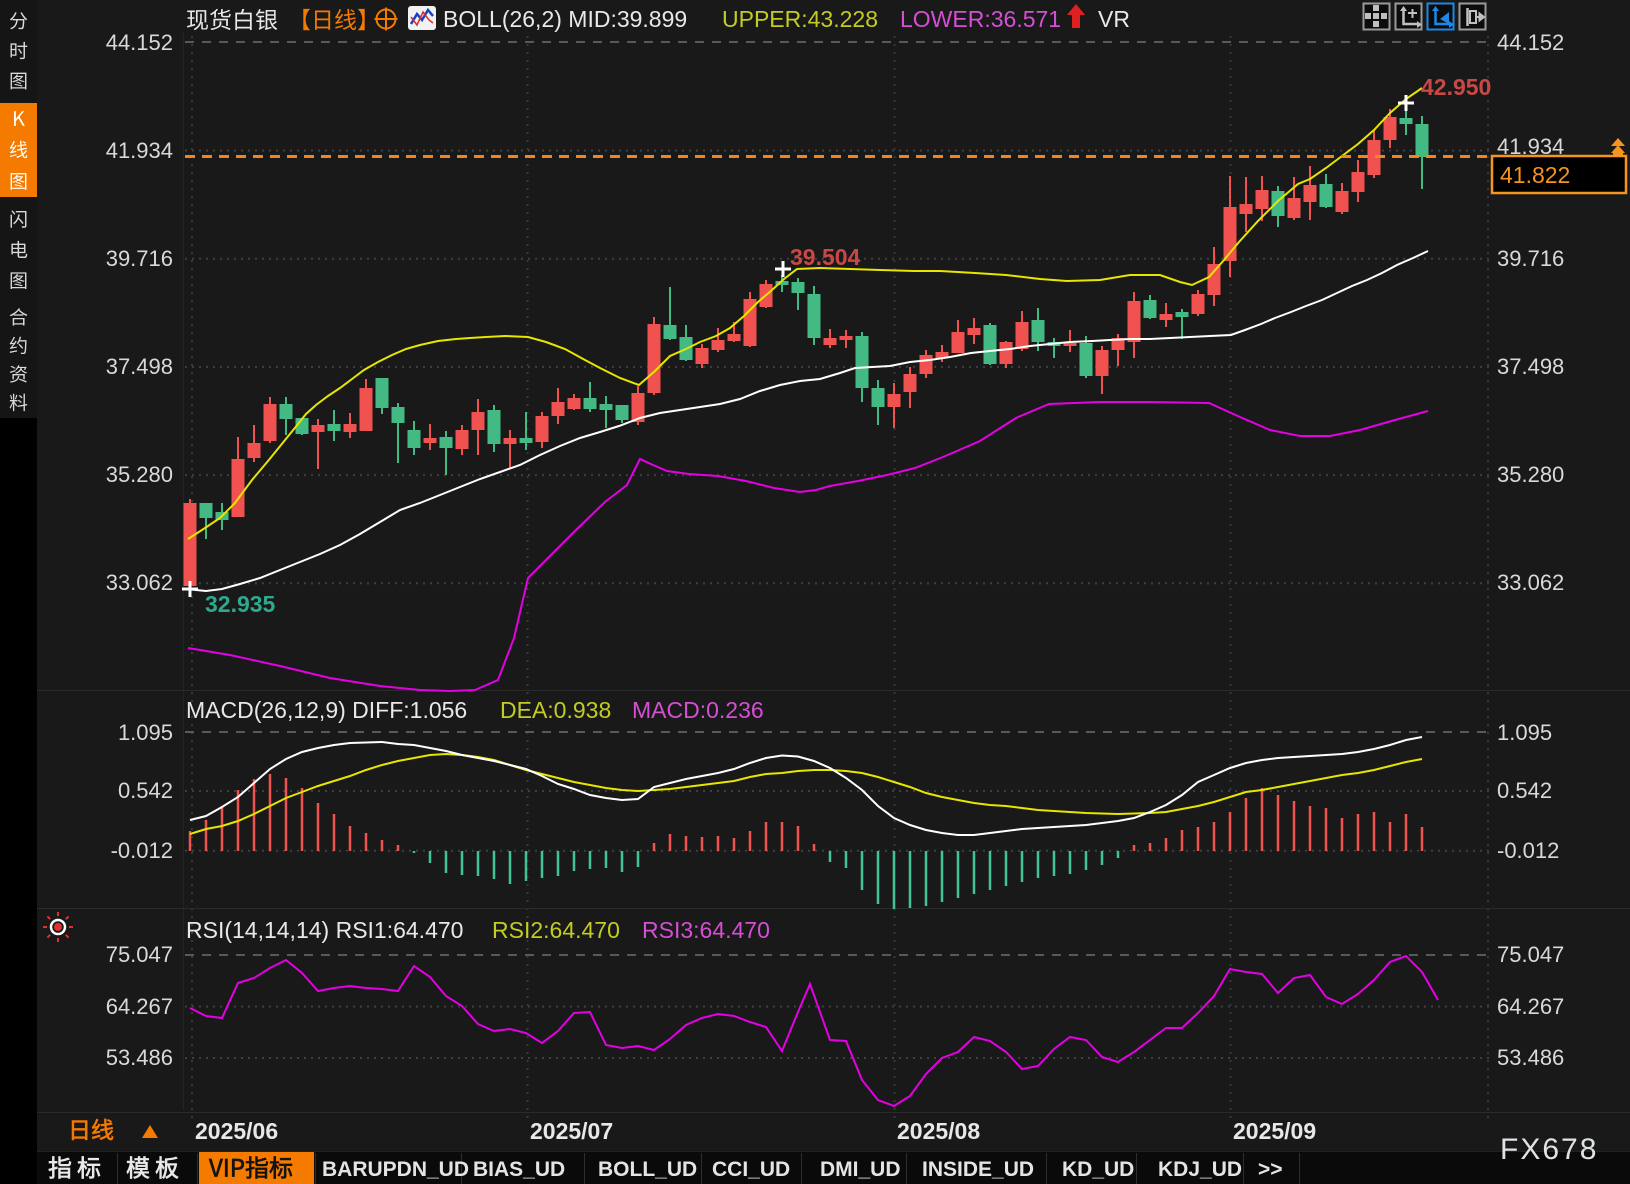  Describe the element at coordinates (395, 1169) in the screenshot. I see `svg-text: BARUPDN_UD` at that location.